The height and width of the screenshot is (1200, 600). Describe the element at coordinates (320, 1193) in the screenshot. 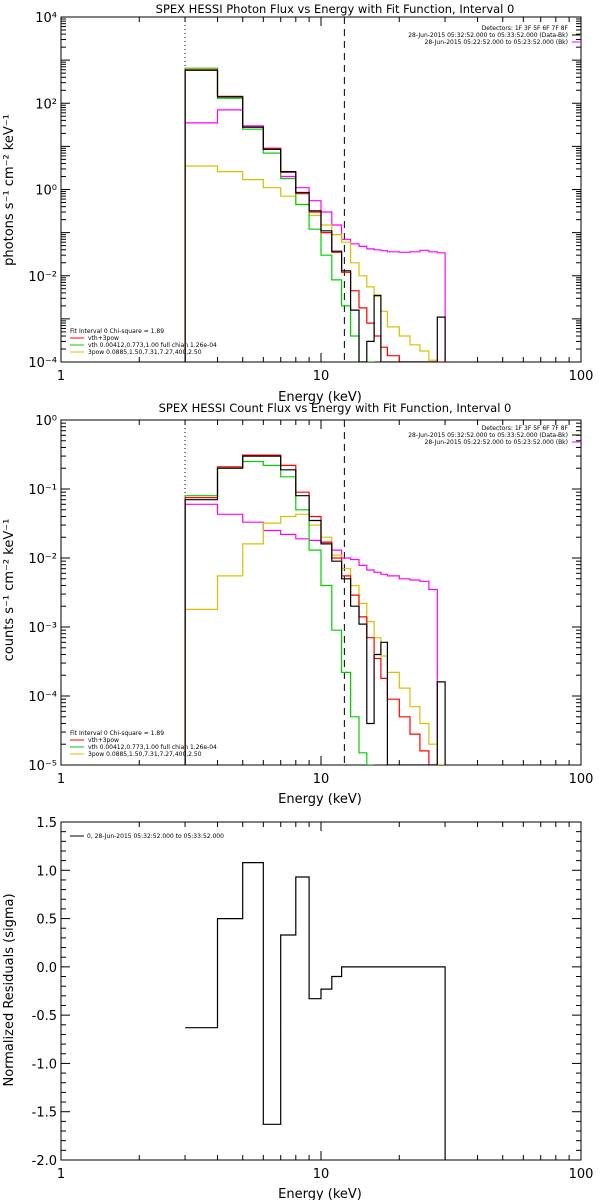

I see `residuals-xlabel: Energy (keV)` at that location.